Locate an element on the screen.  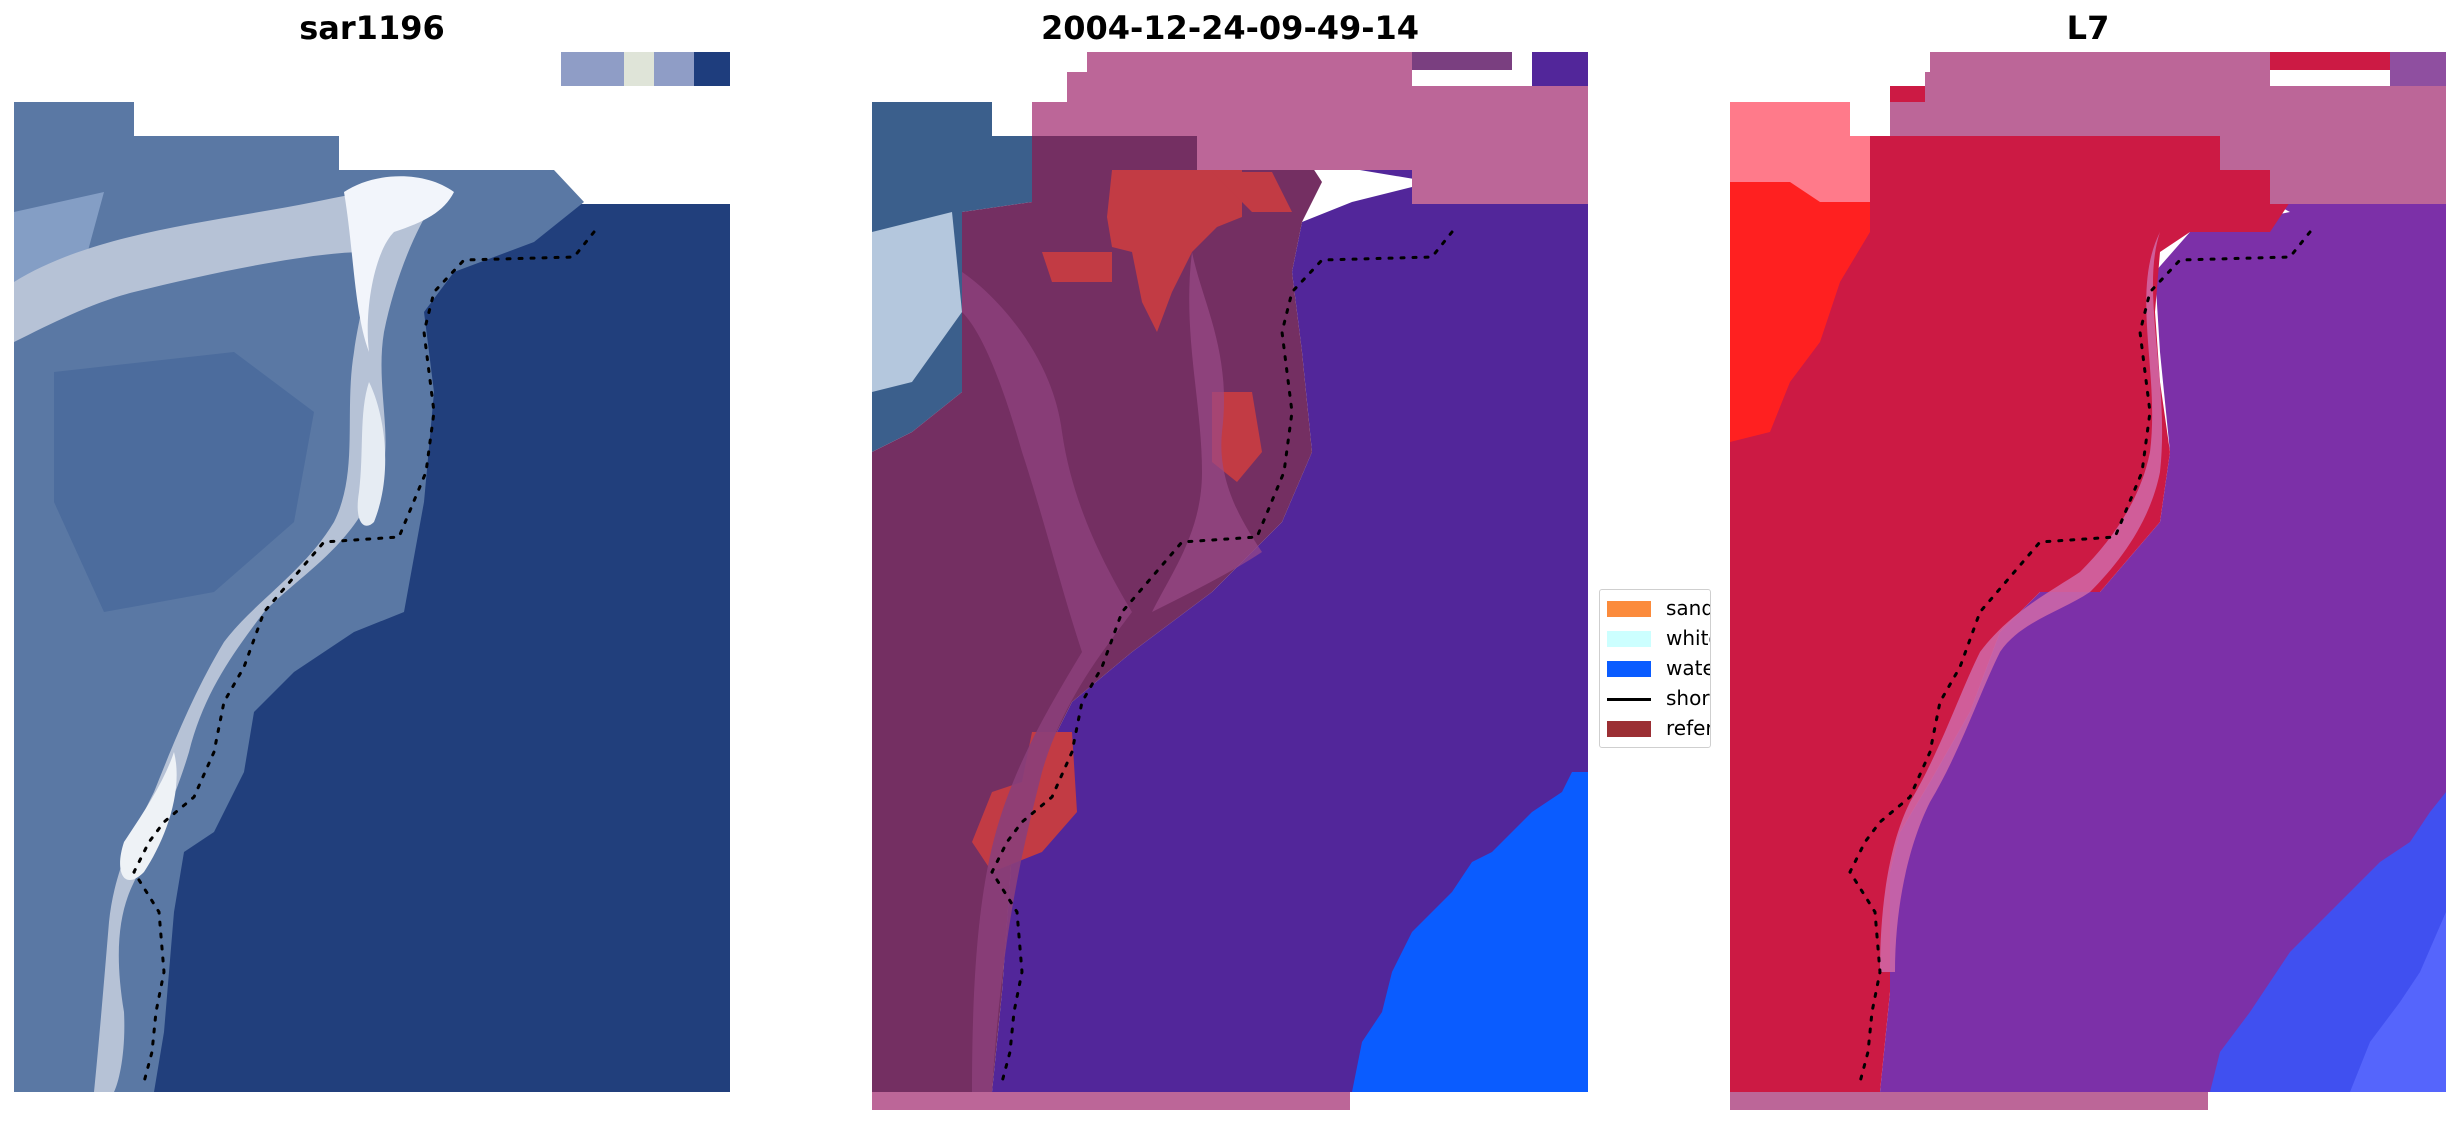
panel-title-index: L7 is located at coordinates (2088, 28).